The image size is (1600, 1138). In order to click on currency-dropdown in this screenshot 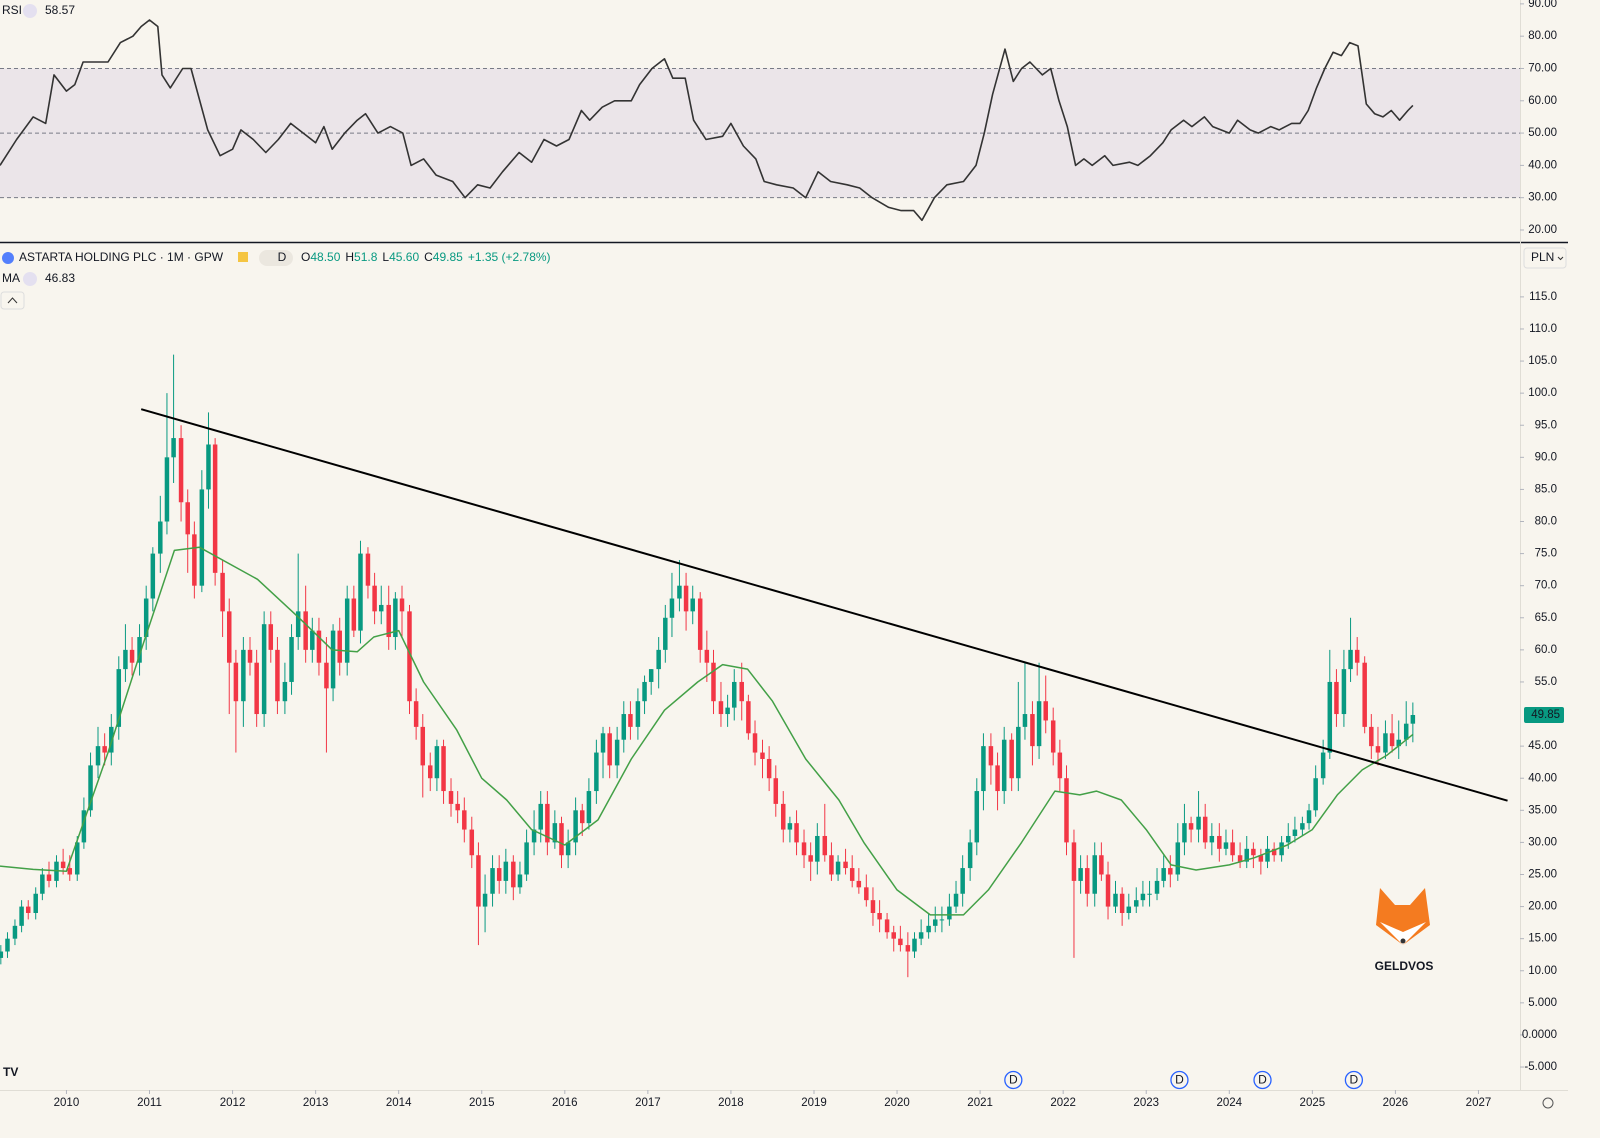, I will do `click(1545, 258)`.